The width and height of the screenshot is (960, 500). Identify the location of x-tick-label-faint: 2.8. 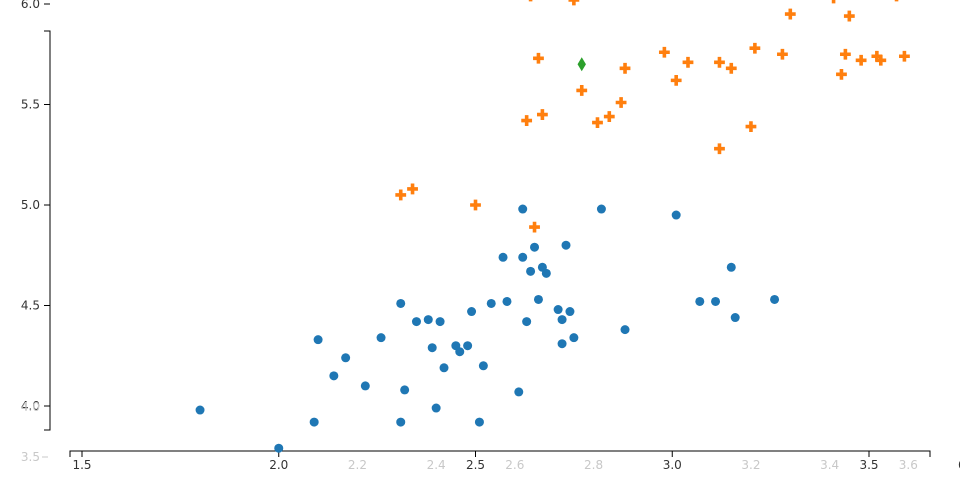
(593, 465).